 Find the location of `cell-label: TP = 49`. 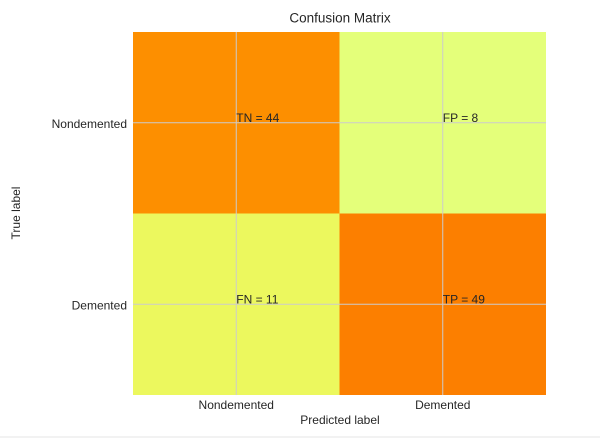

cell-label: TP = 49 is located at coordinates (464, 299).